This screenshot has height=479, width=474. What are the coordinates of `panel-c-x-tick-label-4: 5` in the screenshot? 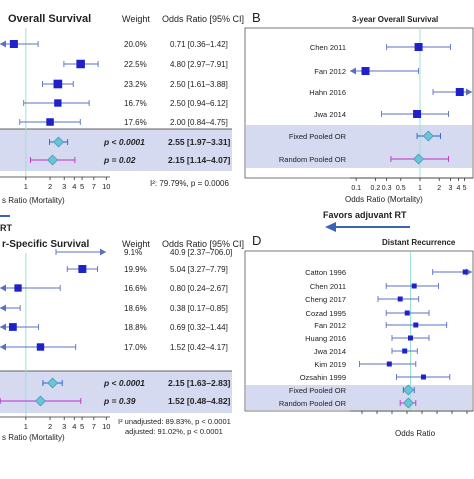 It's located at (82, 426).